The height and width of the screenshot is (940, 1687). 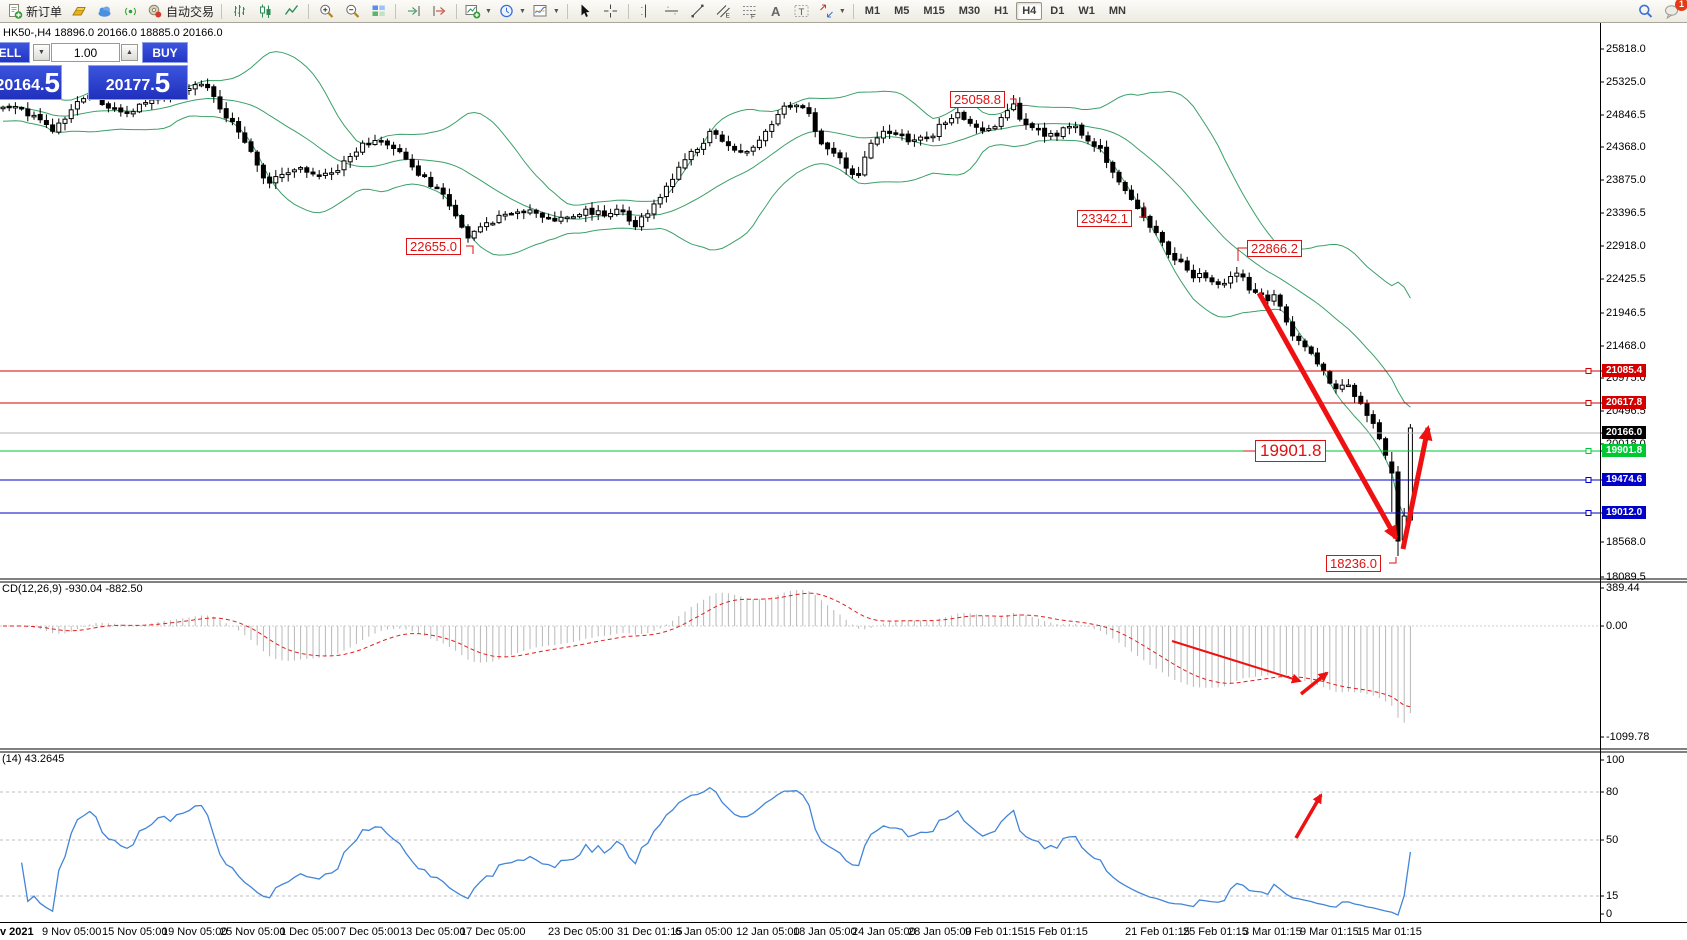 I want to click on buy-price: 20177. 5, so click(x=138, y=82).